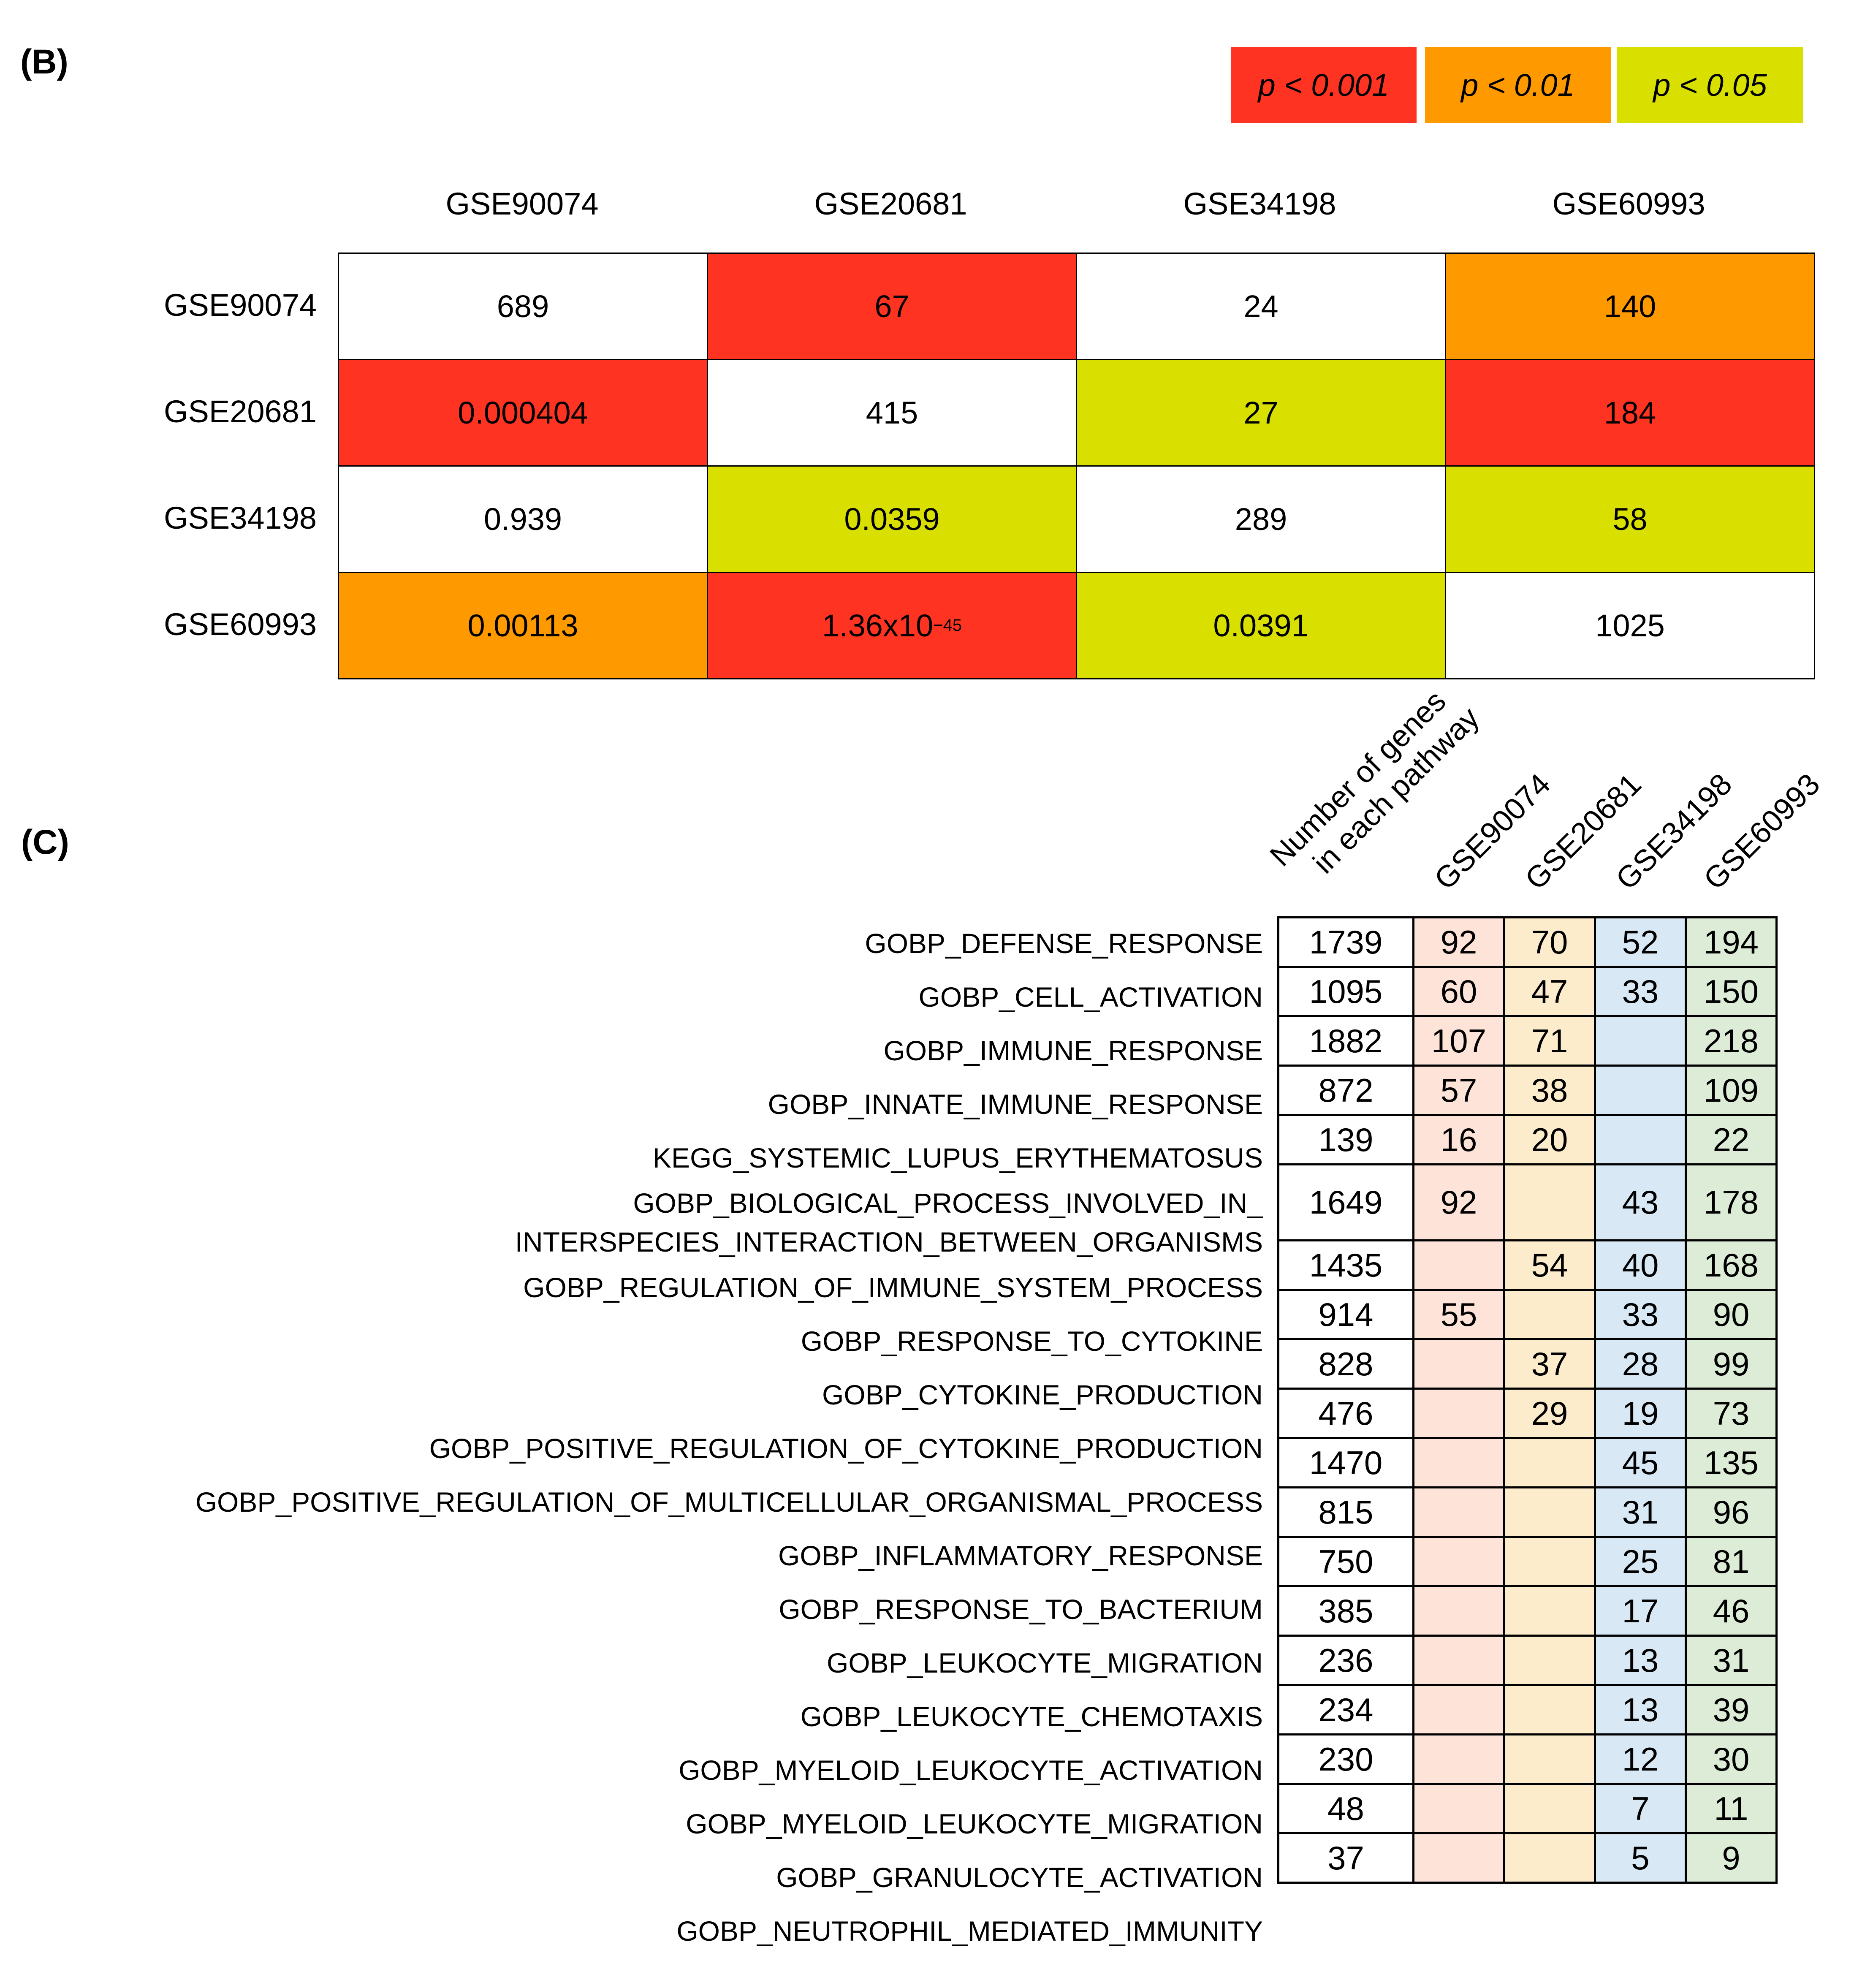 The width and height of the screenshot is (1854, 1988). I want to click on pathway-label: GOBP_MYELOID_LEUKOCYTE_ACTIVATION, so click(971, 1771).